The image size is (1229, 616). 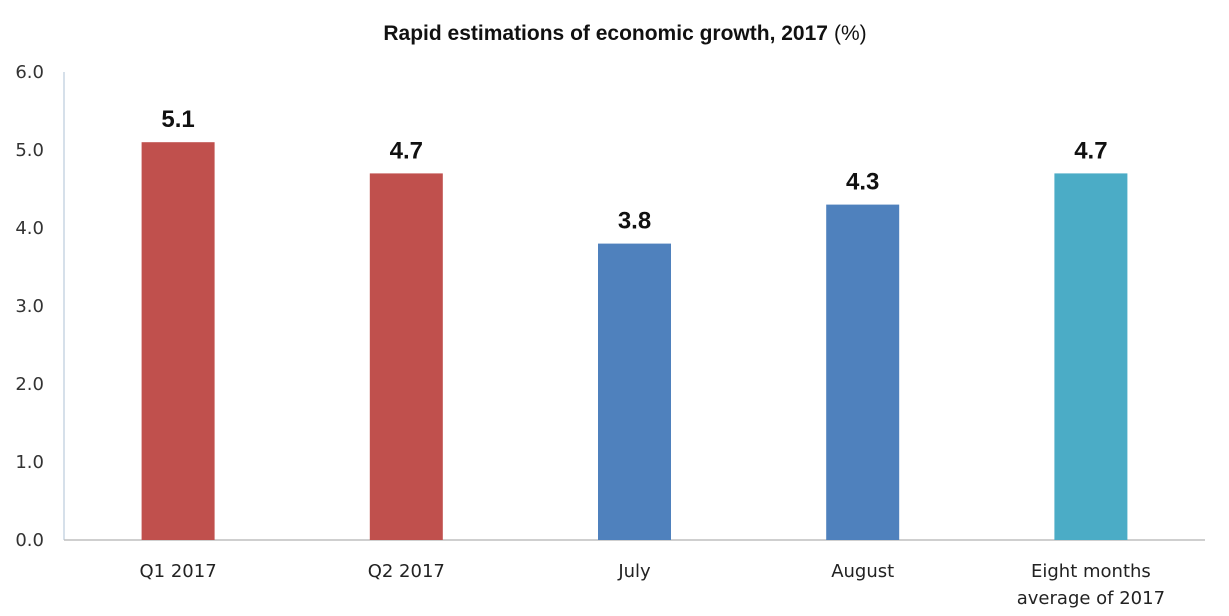 What do you see at coordinates (178, 571) in the screenshot?
I see `x-tick-label: Q1 2017` at bounding box center [178, 571].